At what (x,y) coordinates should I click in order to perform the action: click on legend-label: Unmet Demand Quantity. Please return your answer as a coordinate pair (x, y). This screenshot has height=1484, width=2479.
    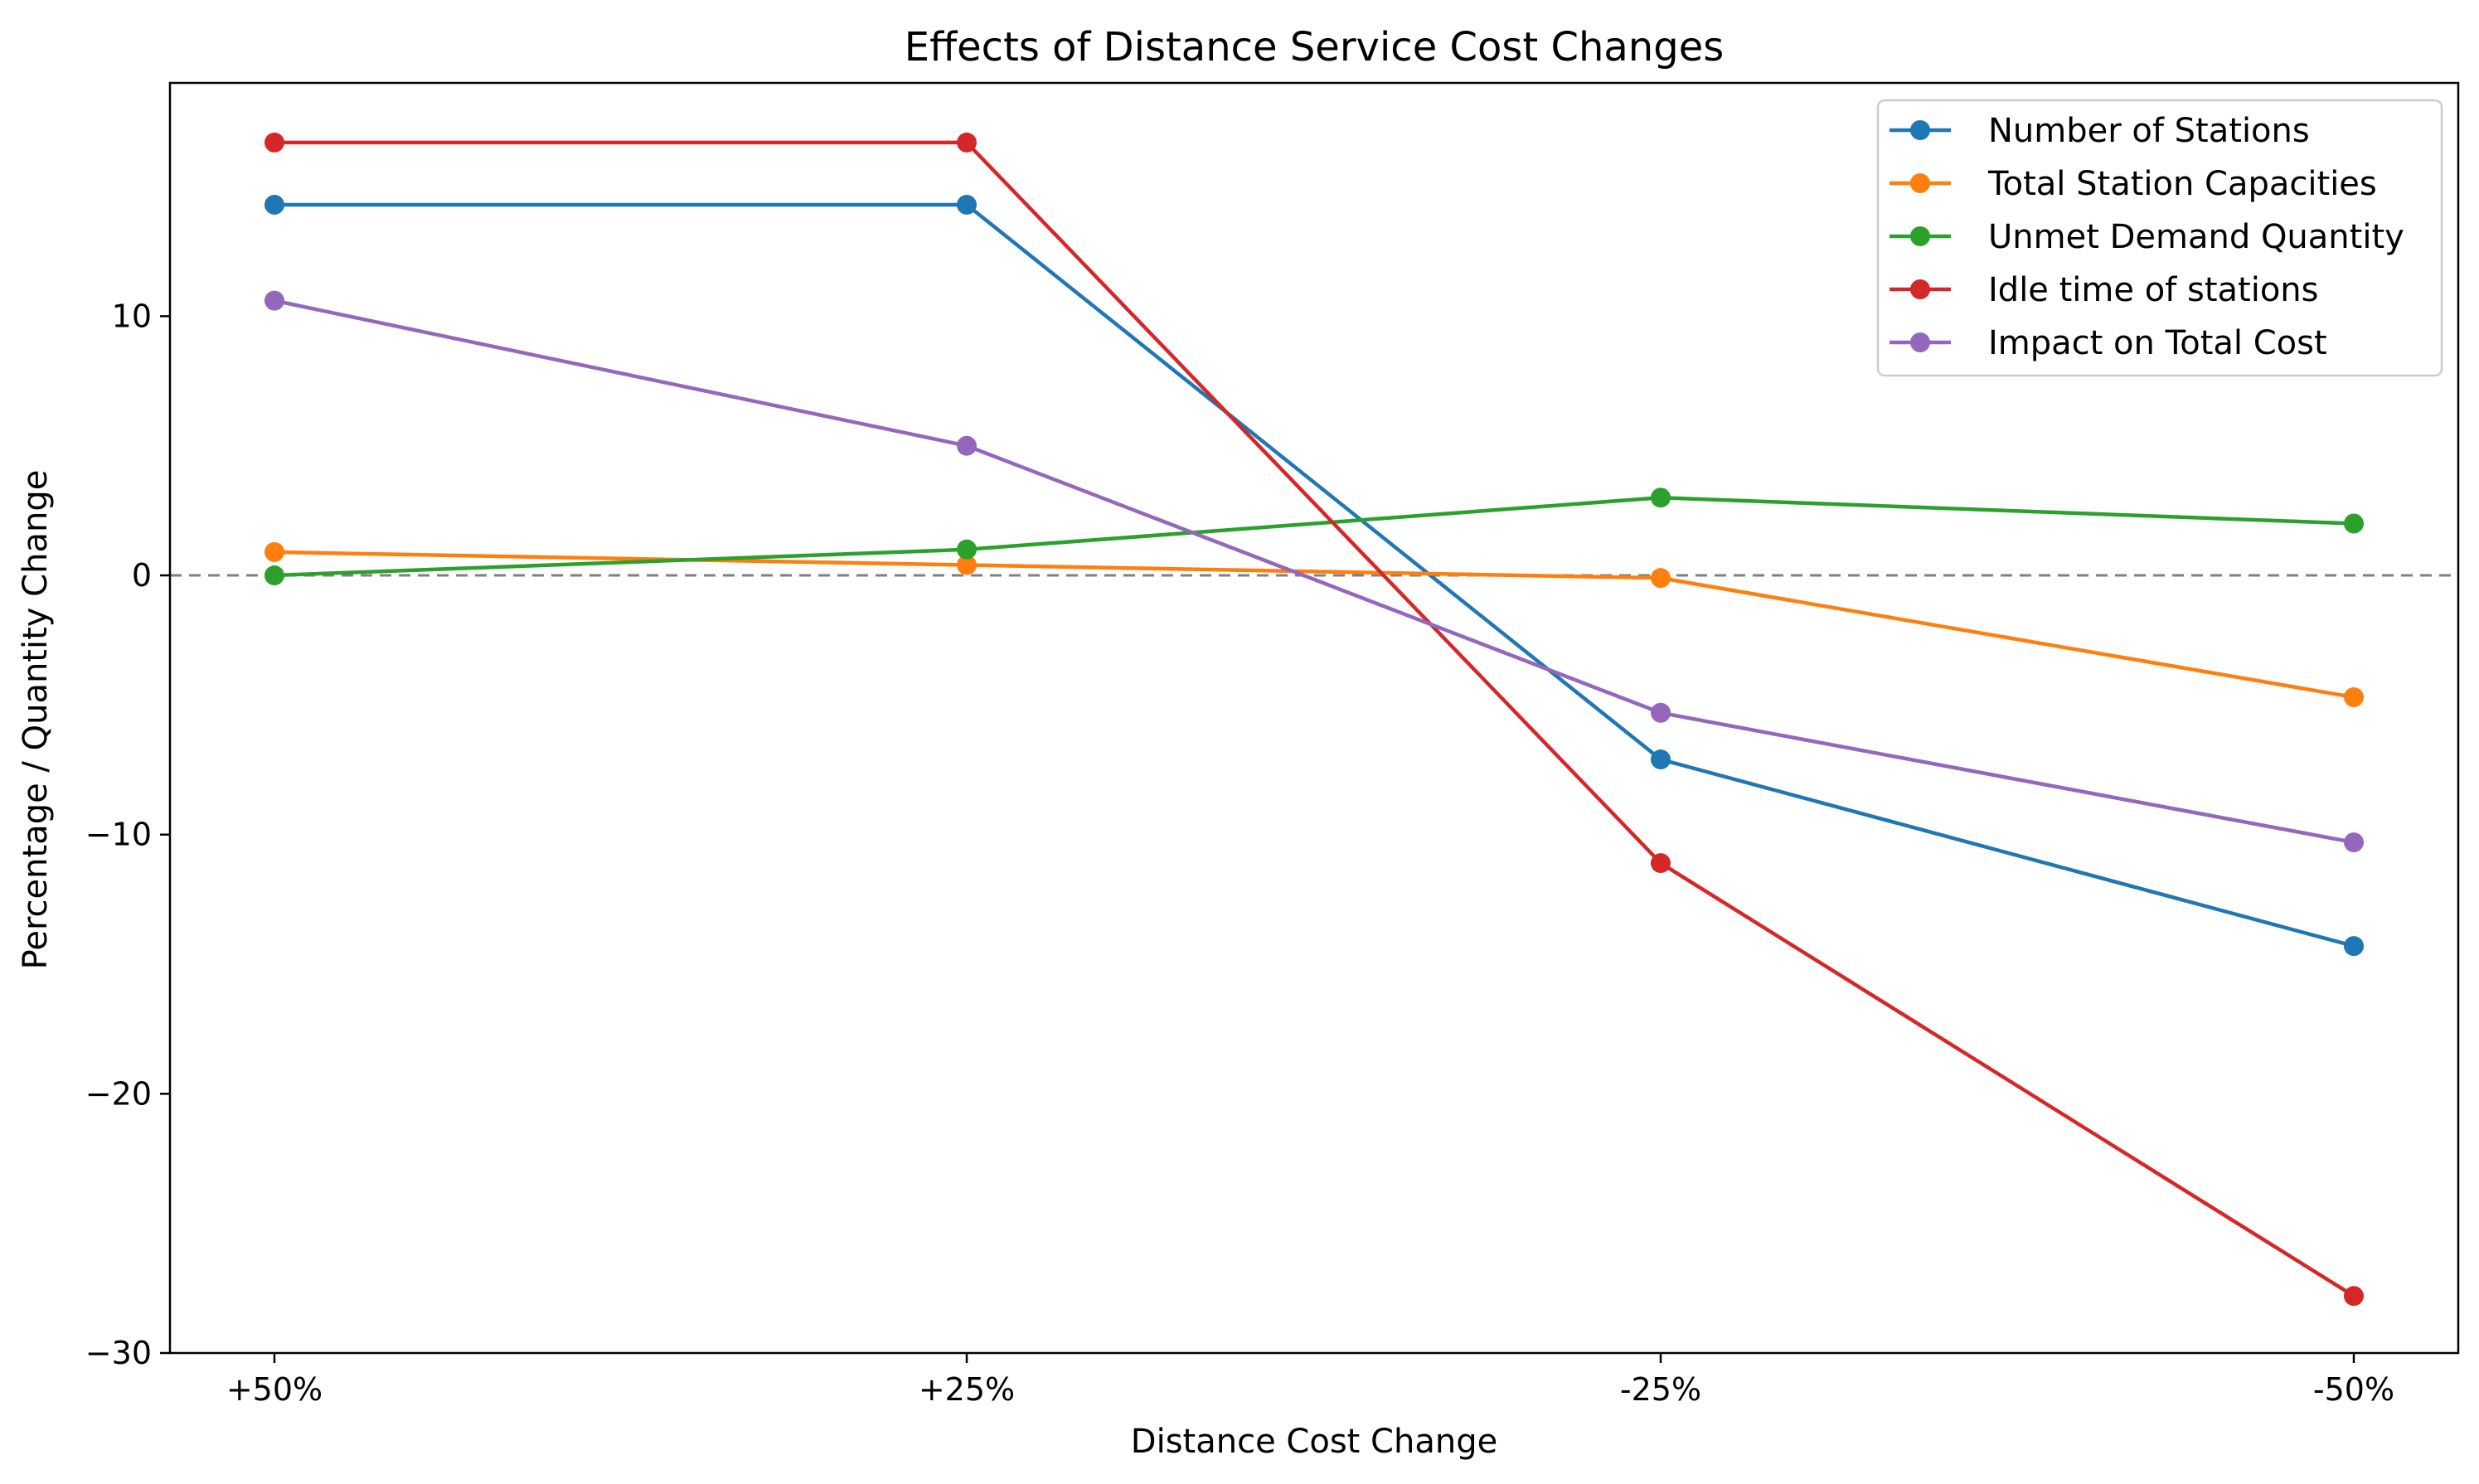
    Looking at the image, I should click on (2196, 237).